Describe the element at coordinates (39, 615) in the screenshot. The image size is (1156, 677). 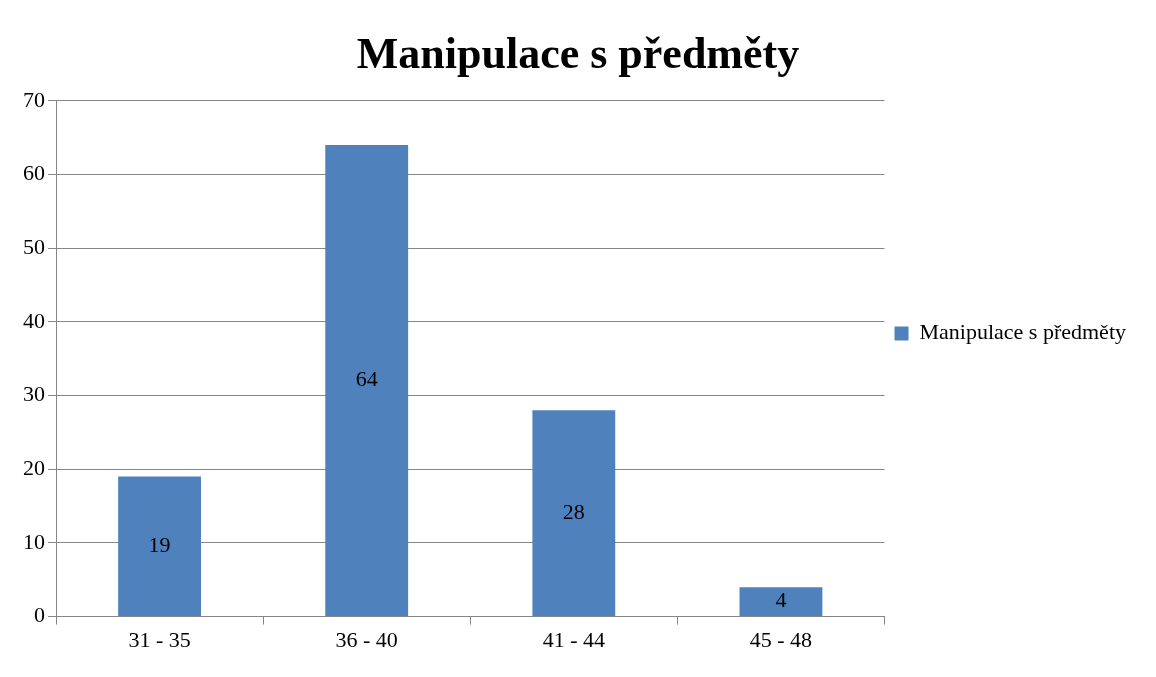
I see `y-tick-label: 0` at that location.